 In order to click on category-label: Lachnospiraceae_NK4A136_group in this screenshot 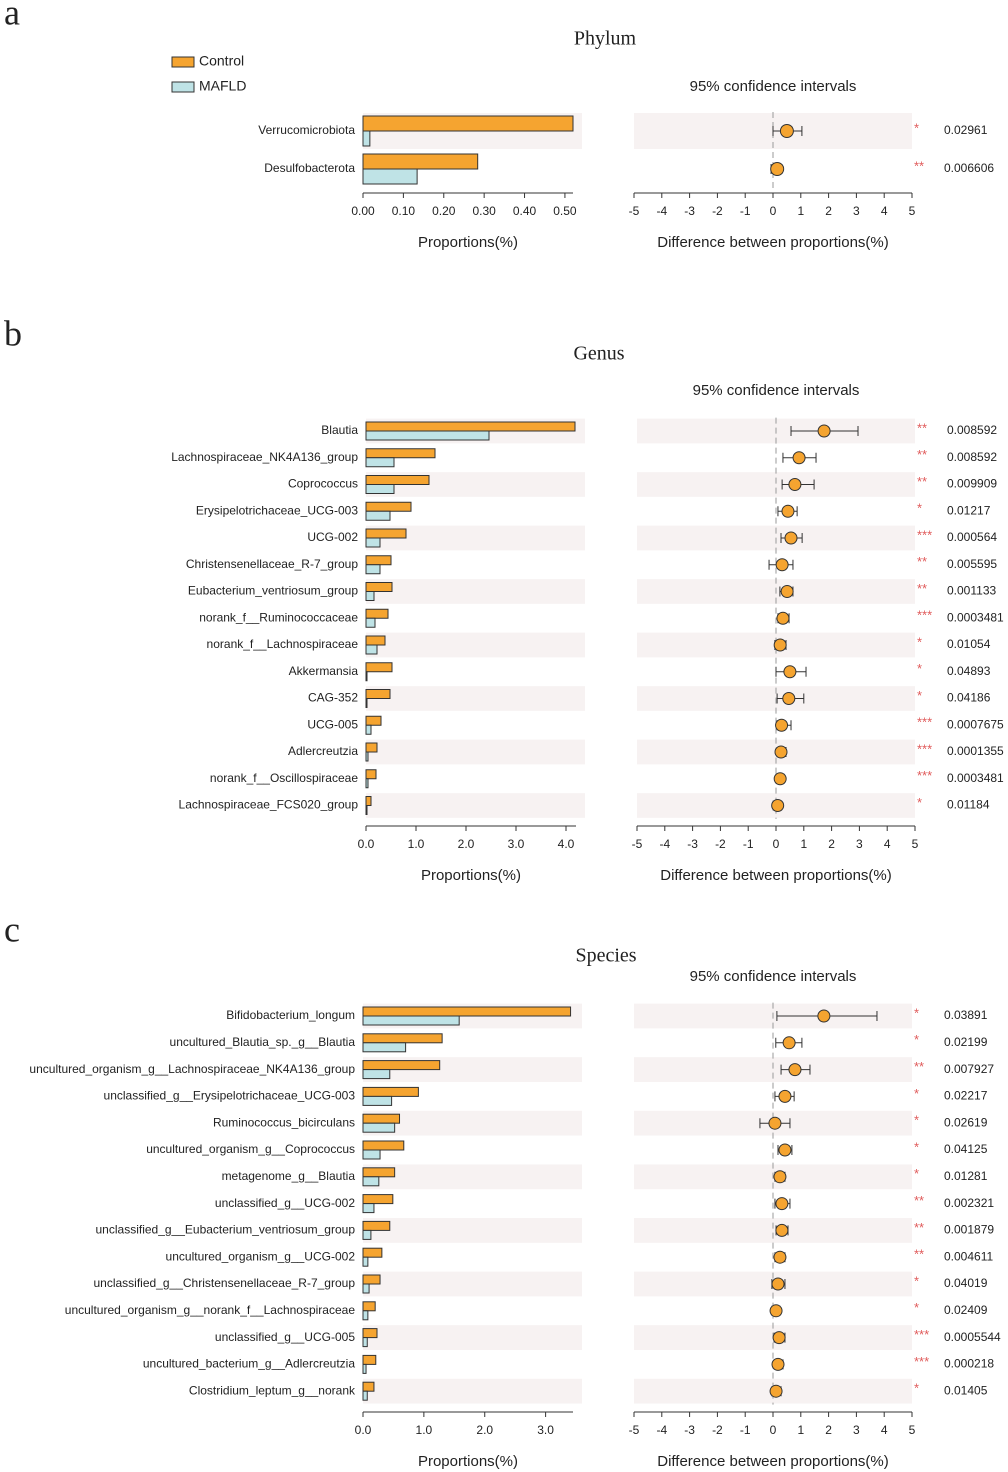, I will do `click(264, 457)`.